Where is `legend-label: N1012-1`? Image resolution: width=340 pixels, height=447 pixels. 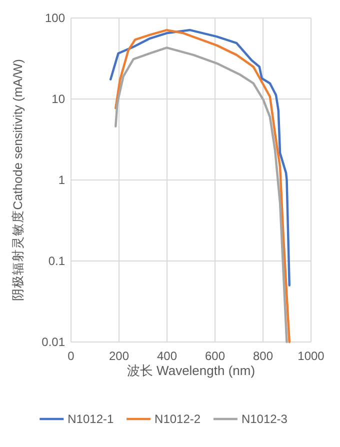 legend-label: N1012-1 is located at coordinates (91, 419).